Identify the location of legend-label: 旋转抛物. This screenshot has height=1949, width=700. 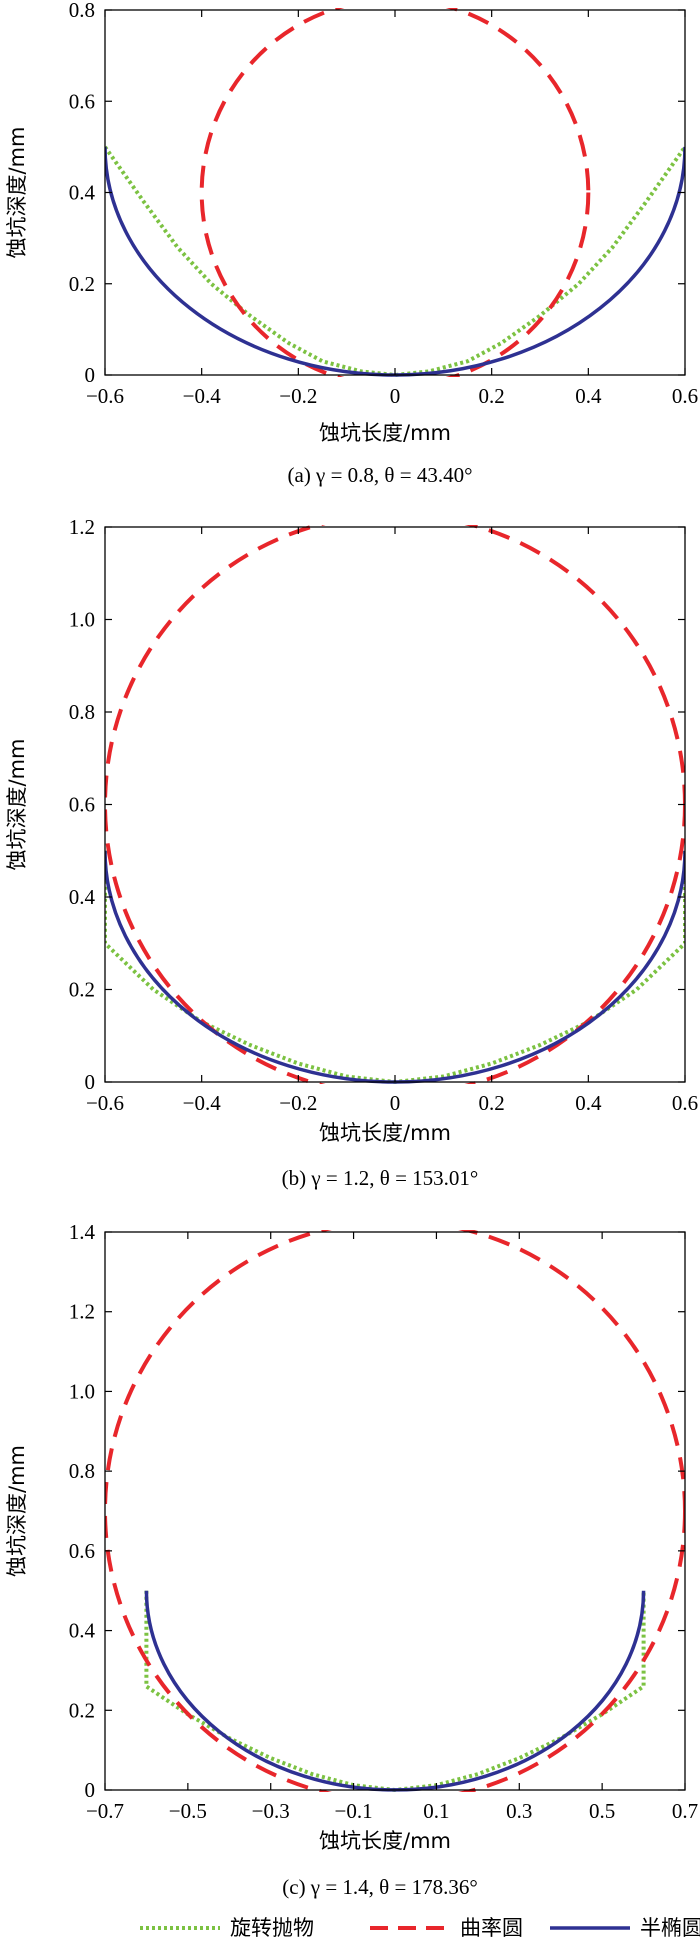
(272, 1928).